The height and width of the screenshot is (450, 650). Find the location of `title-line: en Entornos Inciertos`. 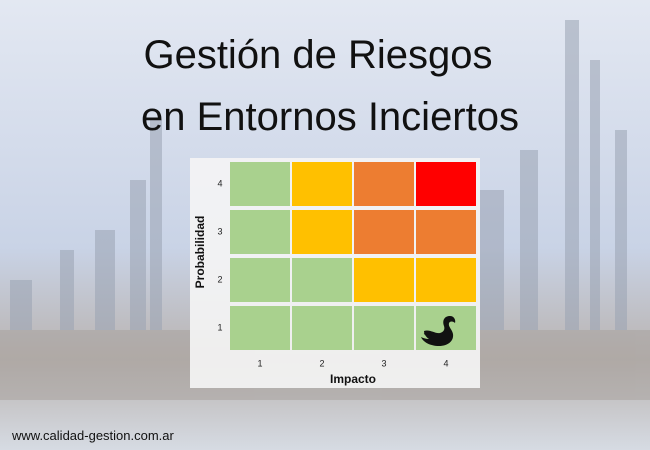

title-line: en Entornos Inciertos is located at coordinates (330, 117).